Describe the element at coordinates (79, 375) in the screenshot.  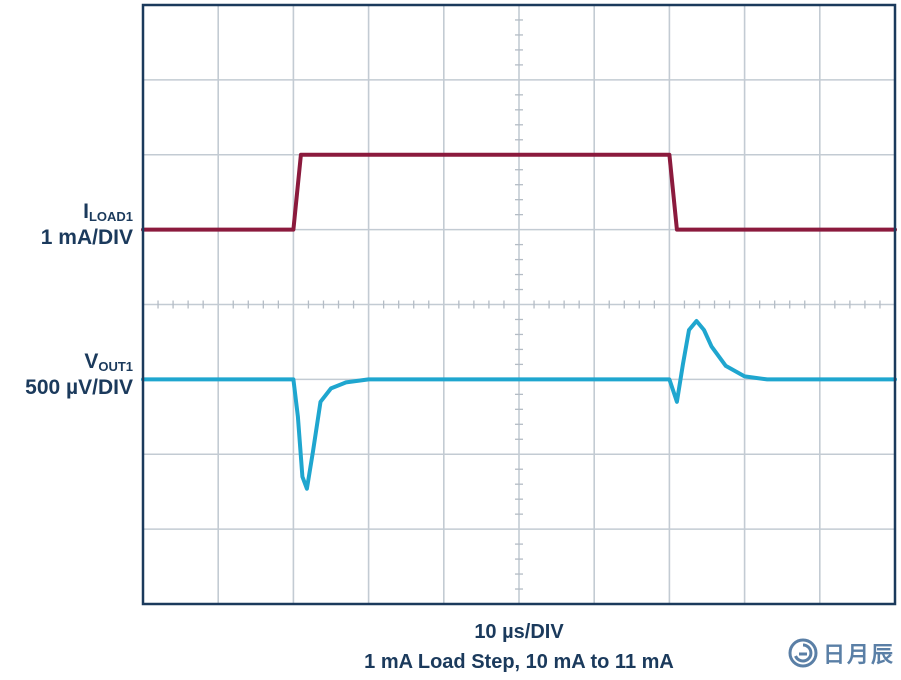
I see `vout-channel-label: VOUT1 500 µV/DIV` at that location.